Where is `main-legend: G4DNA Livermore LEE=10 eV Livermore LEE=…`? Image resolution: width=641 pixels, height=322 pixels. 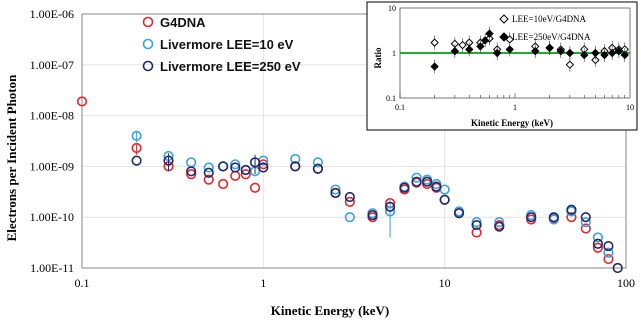 main-legend: G4DNA Livermore LEE=10 eV Livermore LEE=… is located at coordinates (221, 44).